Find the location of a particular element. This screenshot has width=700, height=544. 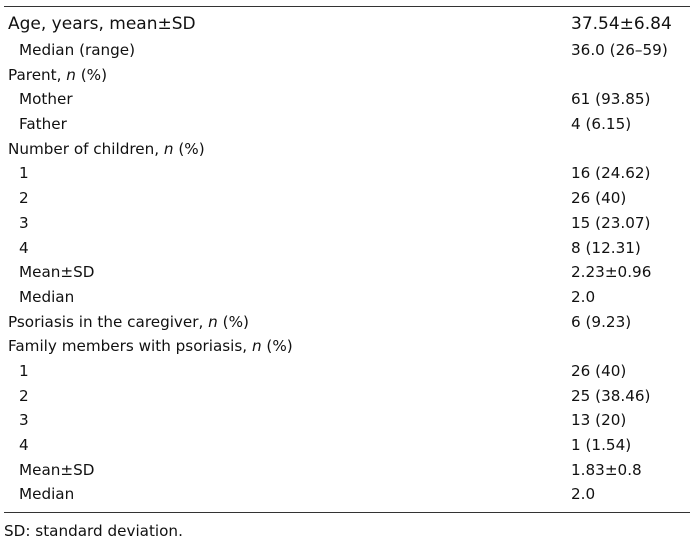

table-bottom-rule is located at coordinates (347, 512).